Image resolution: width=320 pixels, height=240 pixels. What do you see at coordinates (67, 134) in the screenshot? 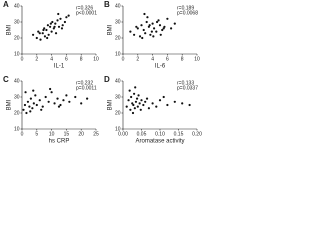
I see `x-tick-label: 15` at bounding box center [67, 134].